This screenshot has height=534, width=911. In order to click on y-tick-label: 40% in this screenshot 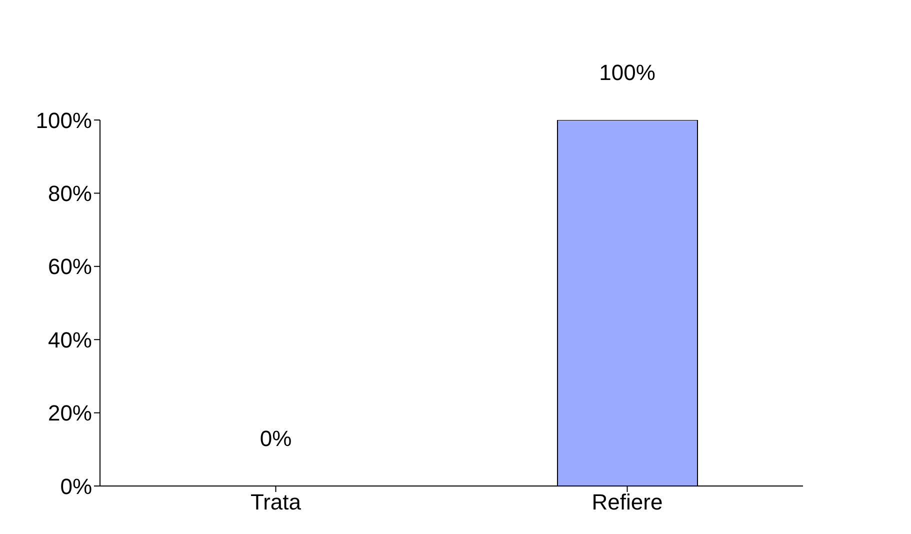, I will do `click(70, 339)`.